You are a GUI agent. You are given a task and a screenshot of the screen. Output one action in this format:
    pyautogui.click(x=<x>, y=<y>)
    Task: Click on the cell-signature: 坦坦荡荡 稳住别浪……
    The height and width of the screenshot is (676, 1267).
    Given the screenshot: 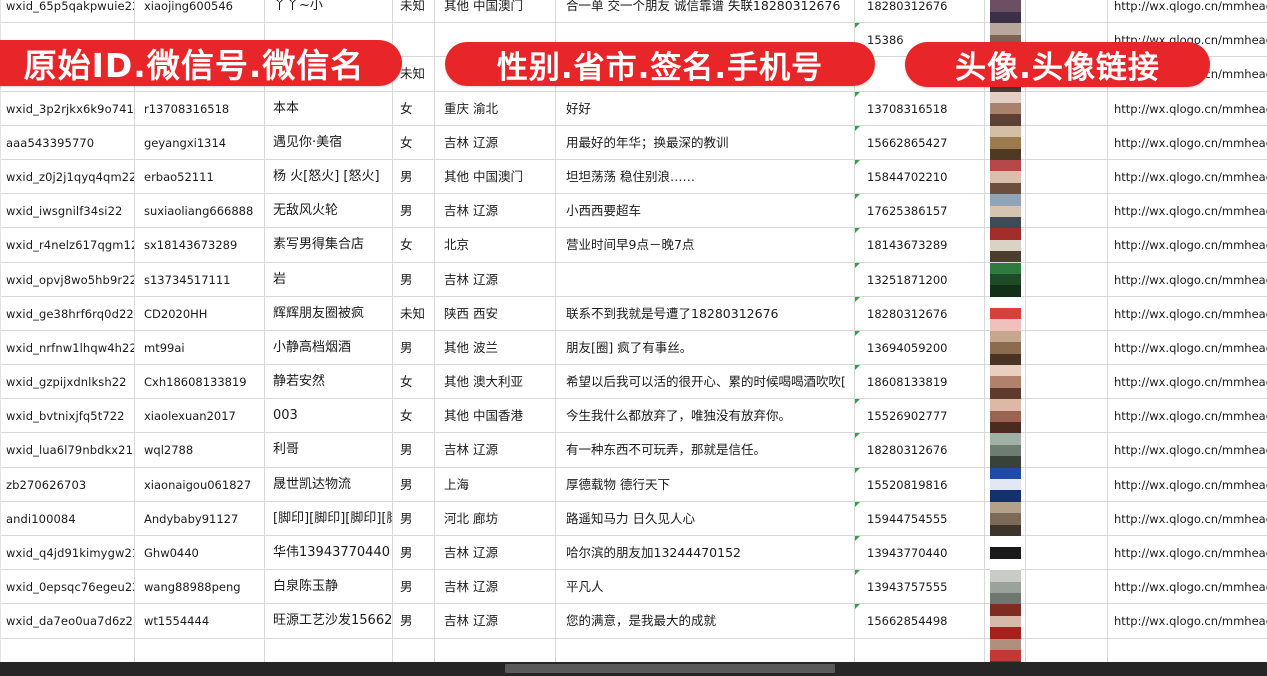 What is the action you would take?
    pyautogui.click(x=705, y=177)
    